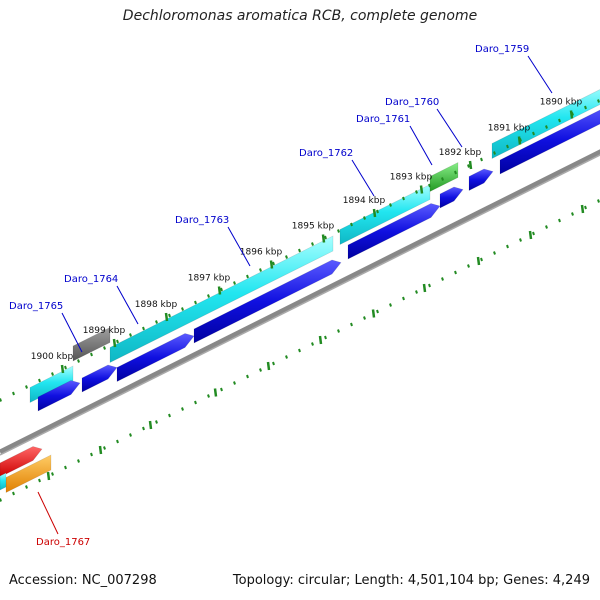 The width and height of the screenshot is (600, 600). What do you see at coordinates (91, 279) in the screenshot?
I see `gene-label: Daro_1764` at bounding box center [91, 279].